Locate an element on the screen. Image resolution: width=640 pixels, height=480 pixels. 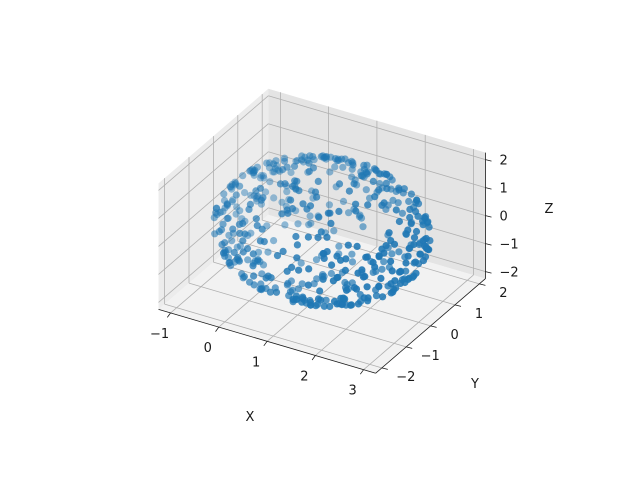
z-tick-label: 2 is located at coordinates (504, 161).